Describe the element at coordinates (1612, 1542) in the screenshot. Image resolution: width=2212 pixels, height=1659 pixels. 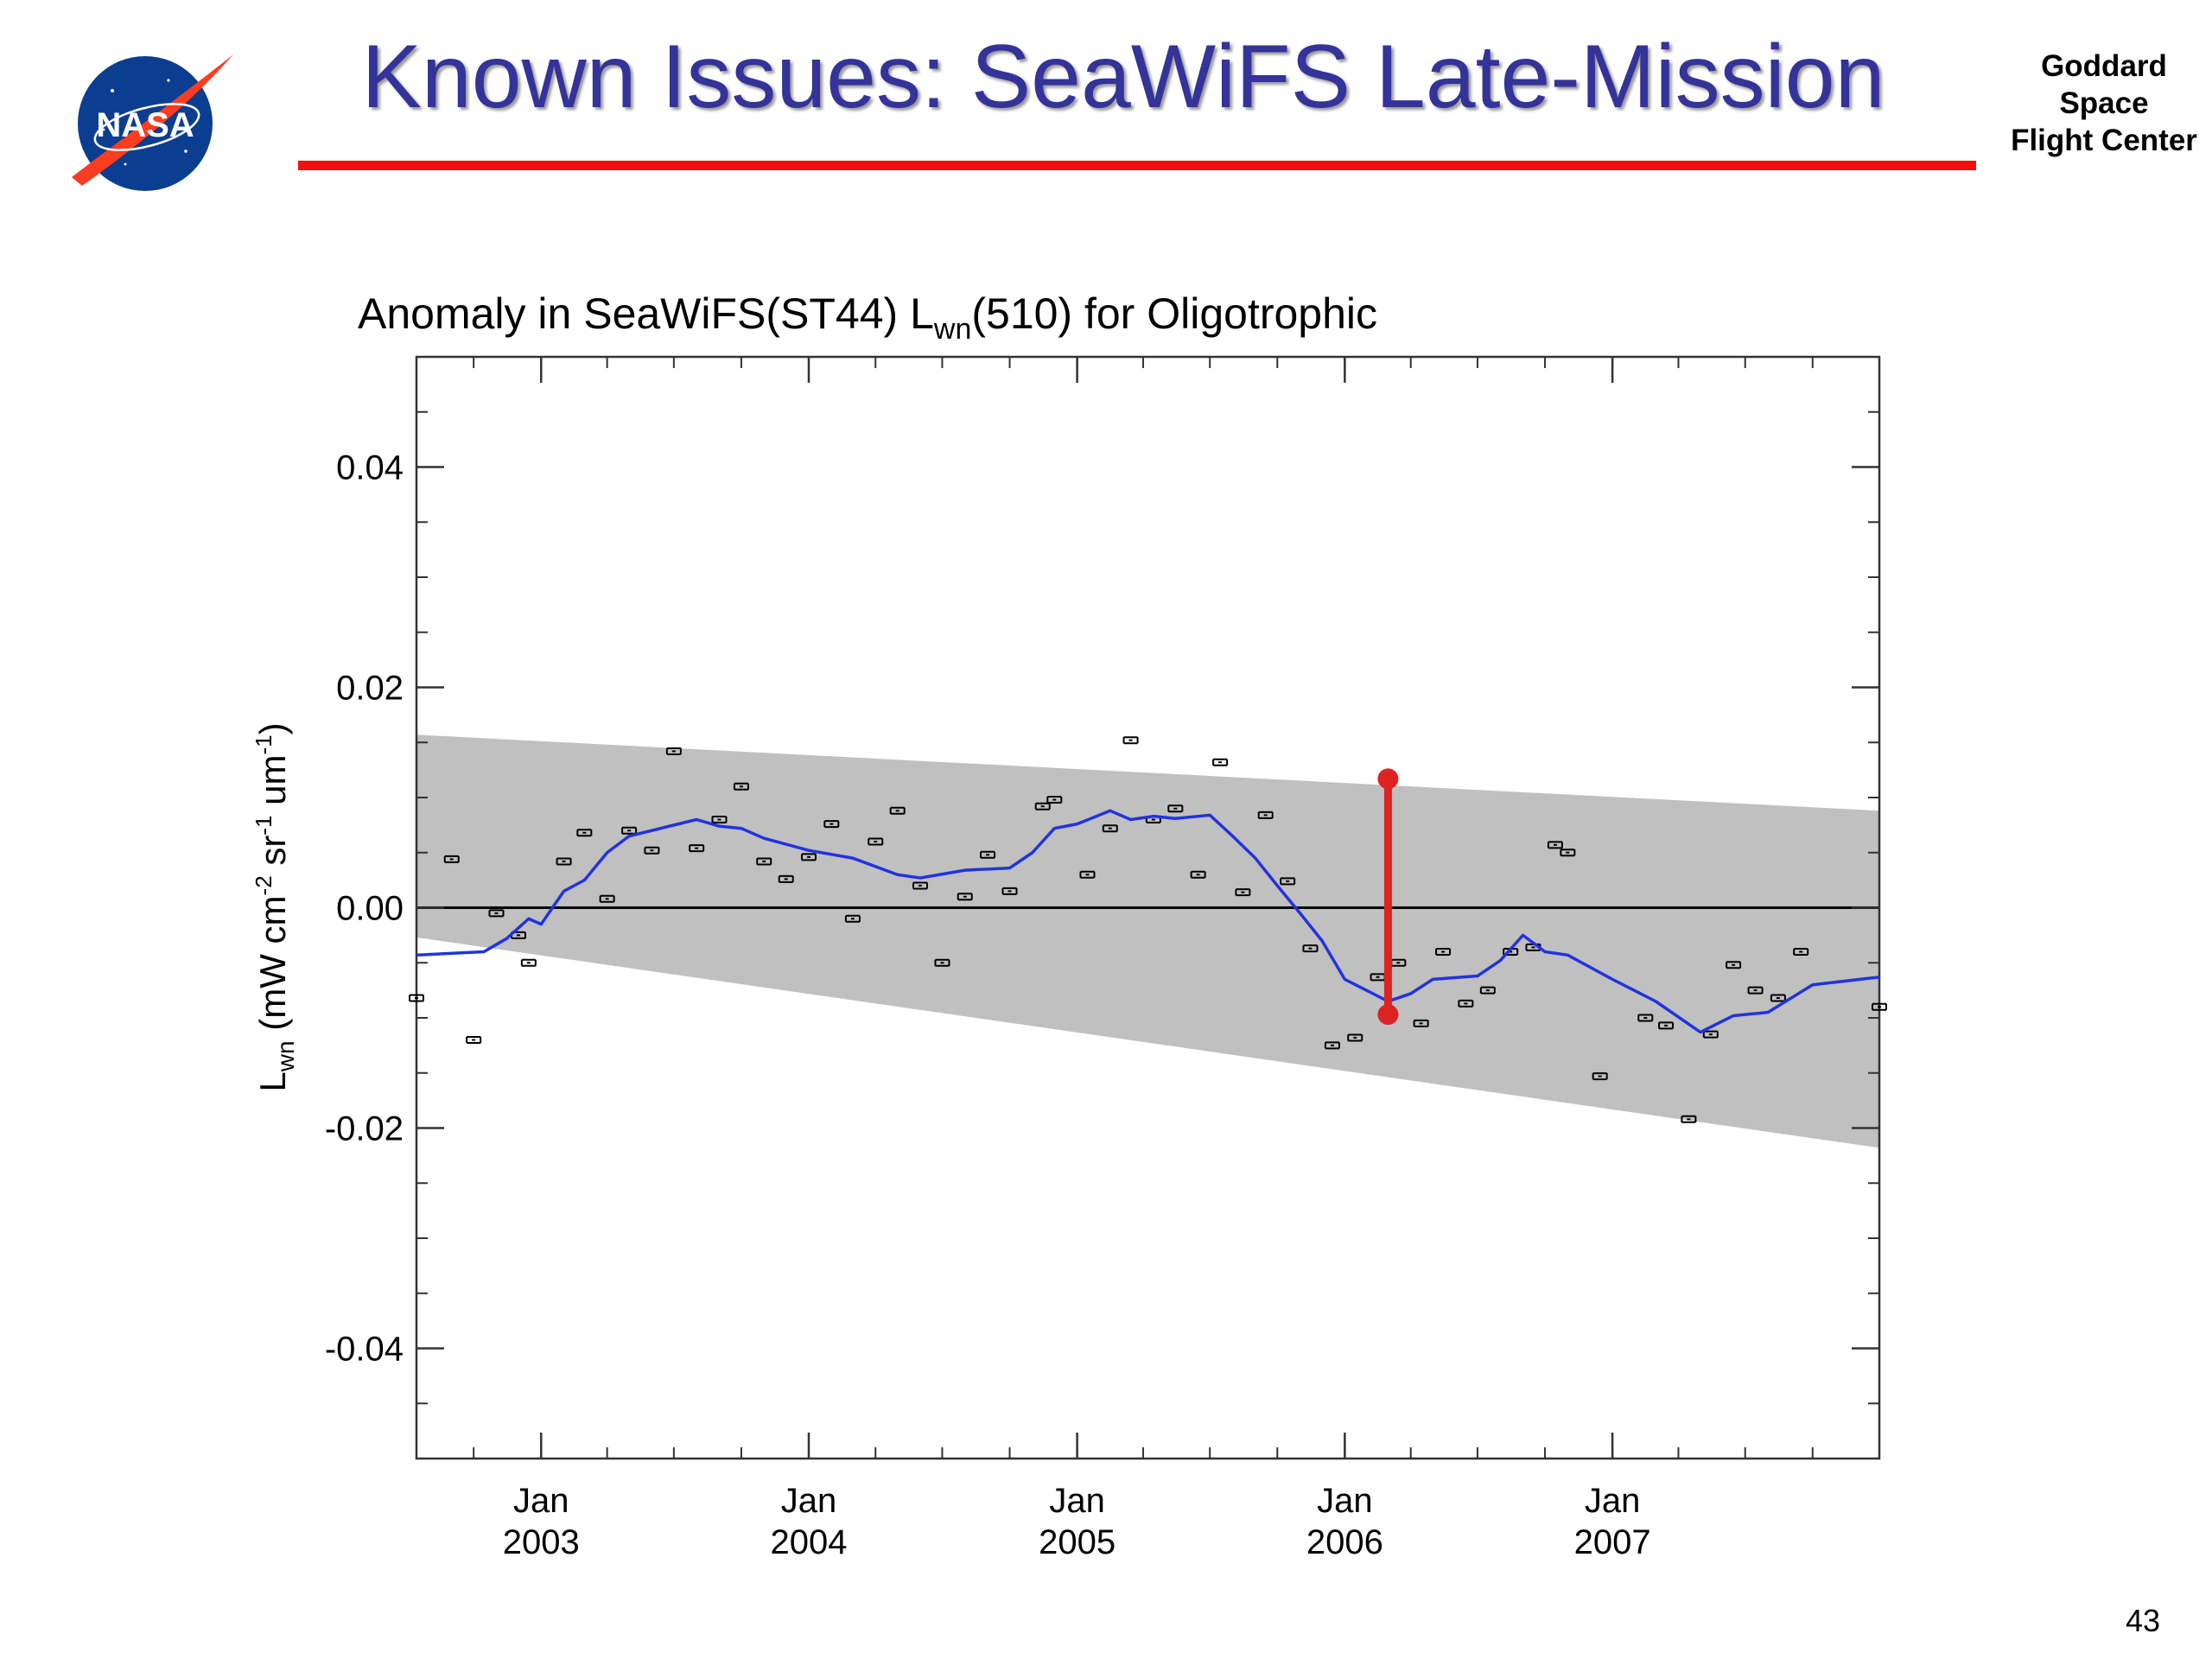
I see `x-tick-label-year: 2007` at that location.